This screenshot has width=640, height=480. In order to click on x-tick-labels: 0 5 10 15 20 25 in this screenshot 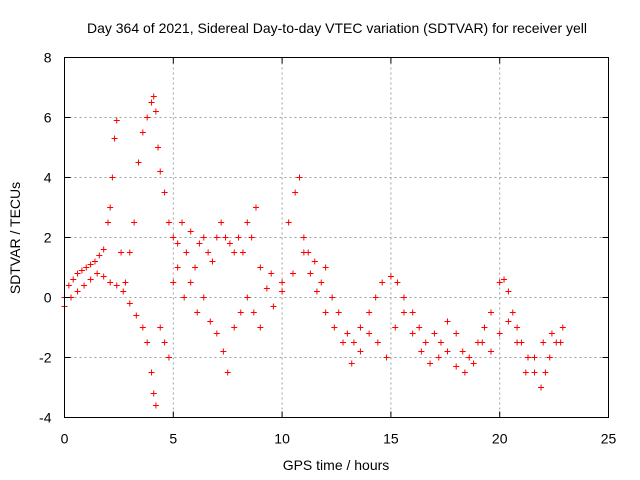, I will do `click(339, 439)`.